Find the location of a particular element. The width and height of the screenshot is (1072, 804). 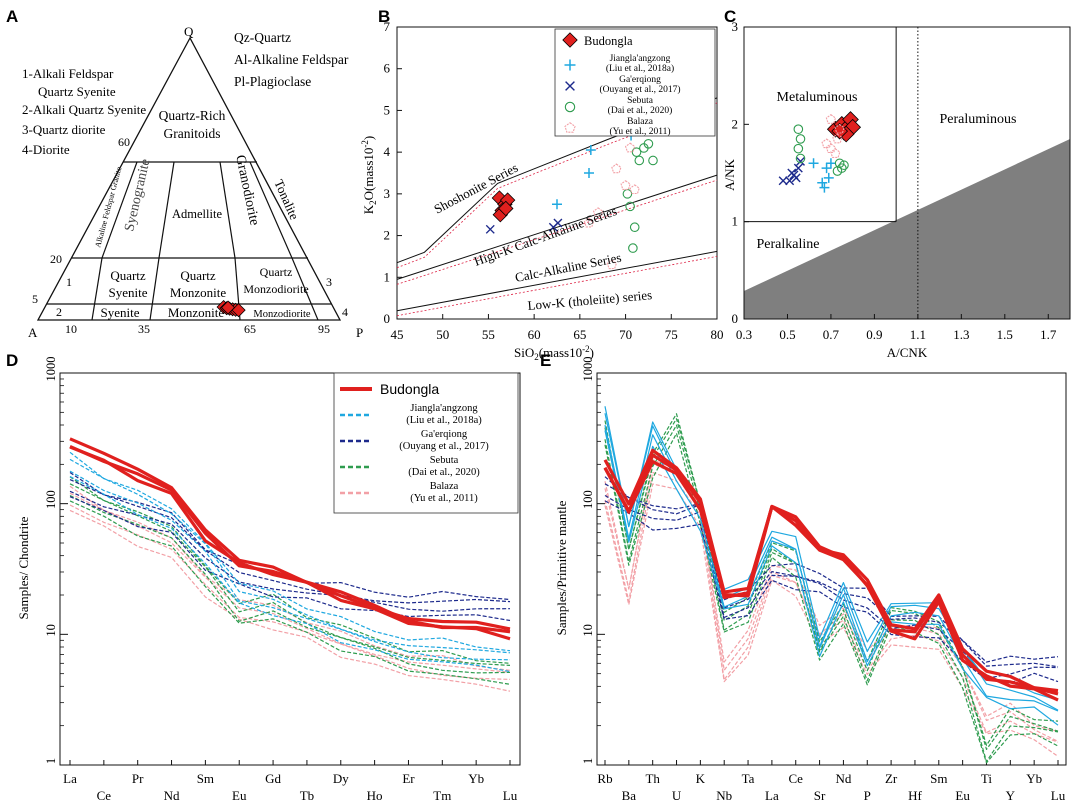

panel-b-letter: B is located at coordinates (384, 16).